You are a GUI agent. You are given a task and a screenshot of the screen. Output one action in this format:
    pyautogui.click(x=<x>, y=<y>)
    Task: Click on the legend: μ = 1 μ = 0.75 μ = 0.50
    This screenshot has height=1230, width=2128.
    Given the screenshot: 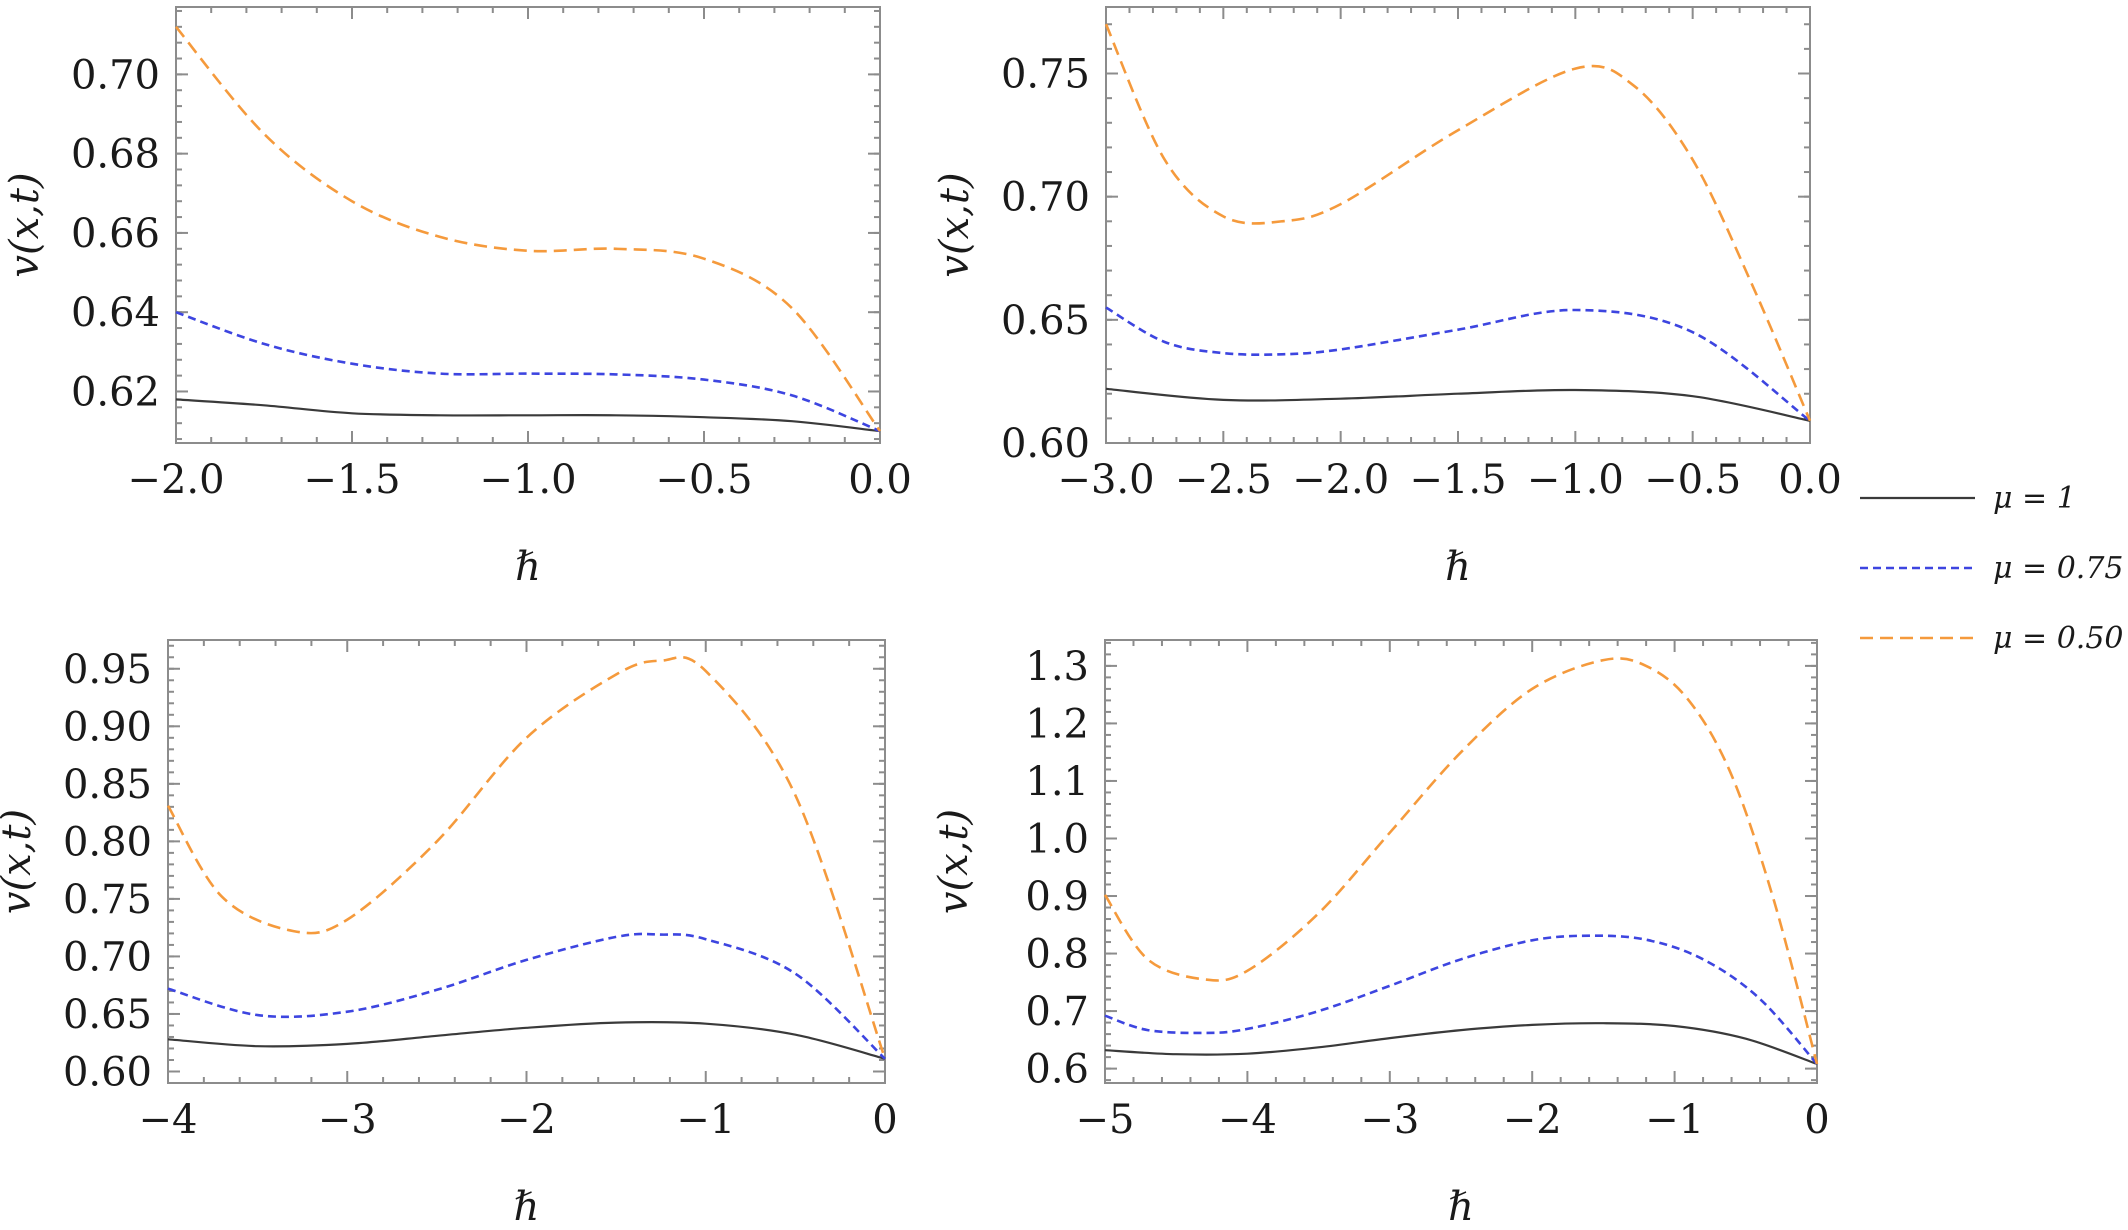 What is the action you would take?
    pyautogui.click(x=1992, y=568)
    